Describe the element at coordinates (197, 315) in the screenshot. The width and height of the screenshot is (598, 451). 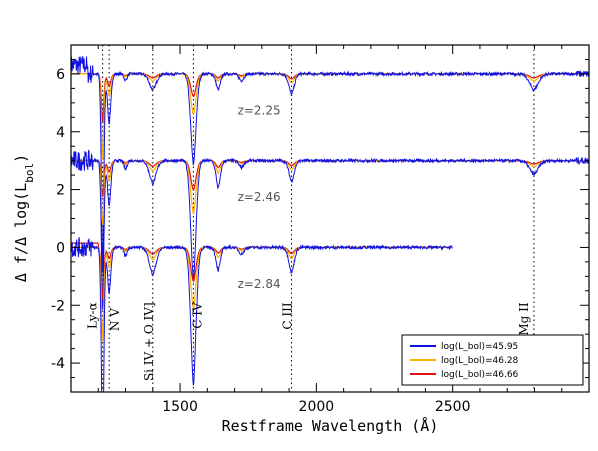
I see `emission-line-label: C IV` at that location.